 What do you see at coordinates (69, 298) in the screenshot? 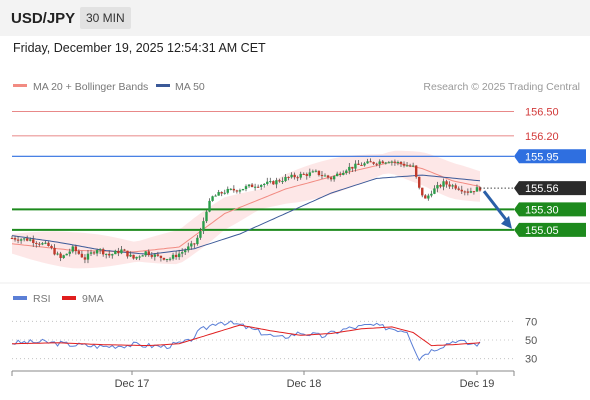
I see `rsi-ma-legend-swatch` at bounding box center [69, 298].